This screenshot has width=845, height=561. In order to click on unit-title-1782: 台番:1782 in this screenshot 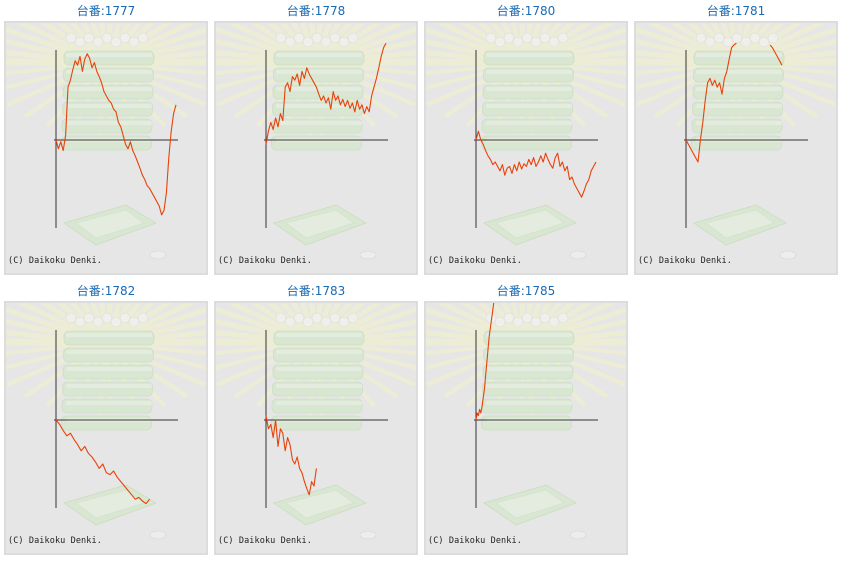, I will do `click(106, 291)`.